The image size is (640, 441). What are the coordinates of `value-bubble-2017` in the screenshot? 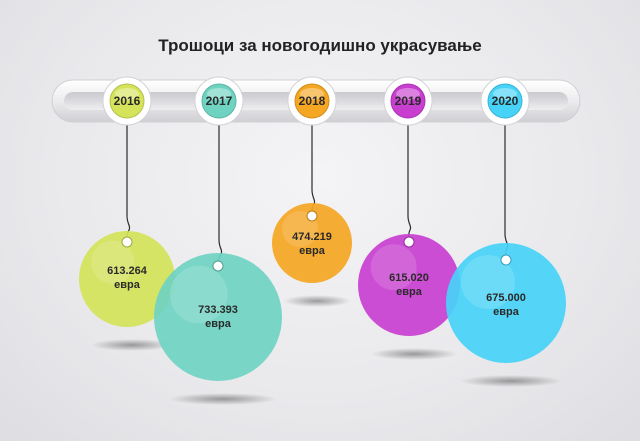 It's located at (218, 317).